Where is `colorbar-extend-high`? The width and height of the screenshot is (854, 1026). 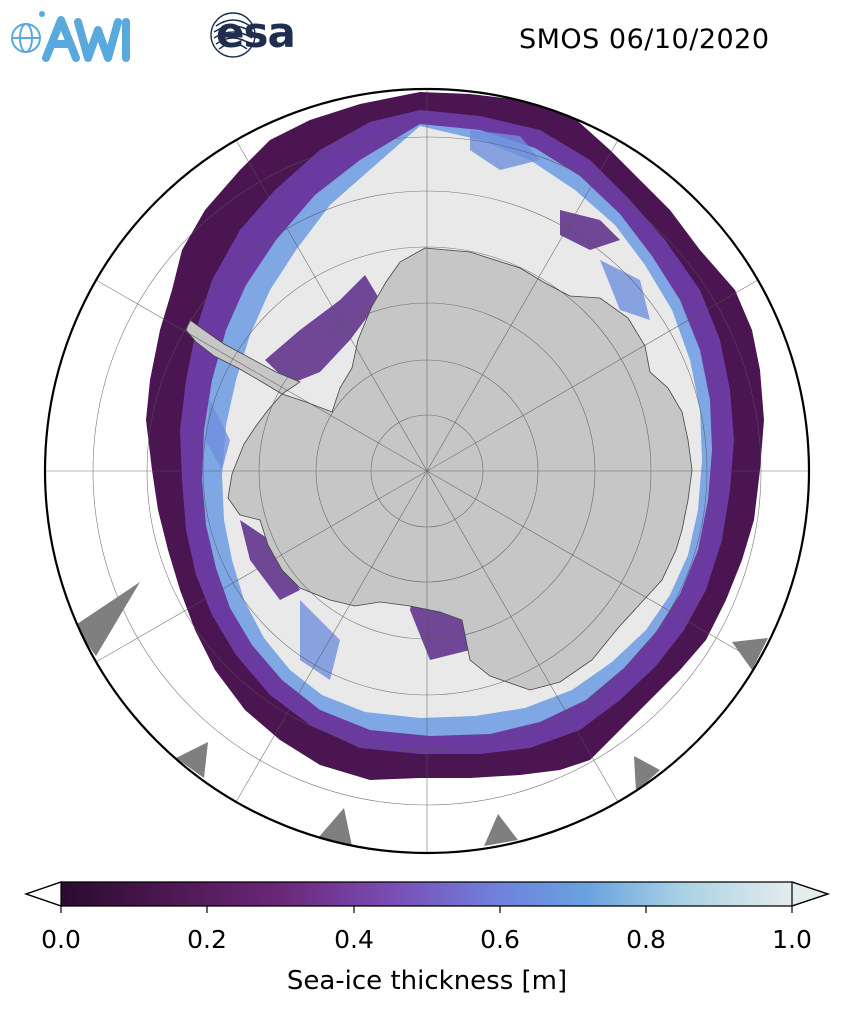 colorbar-extend-high is located at coordinates (810, 894).